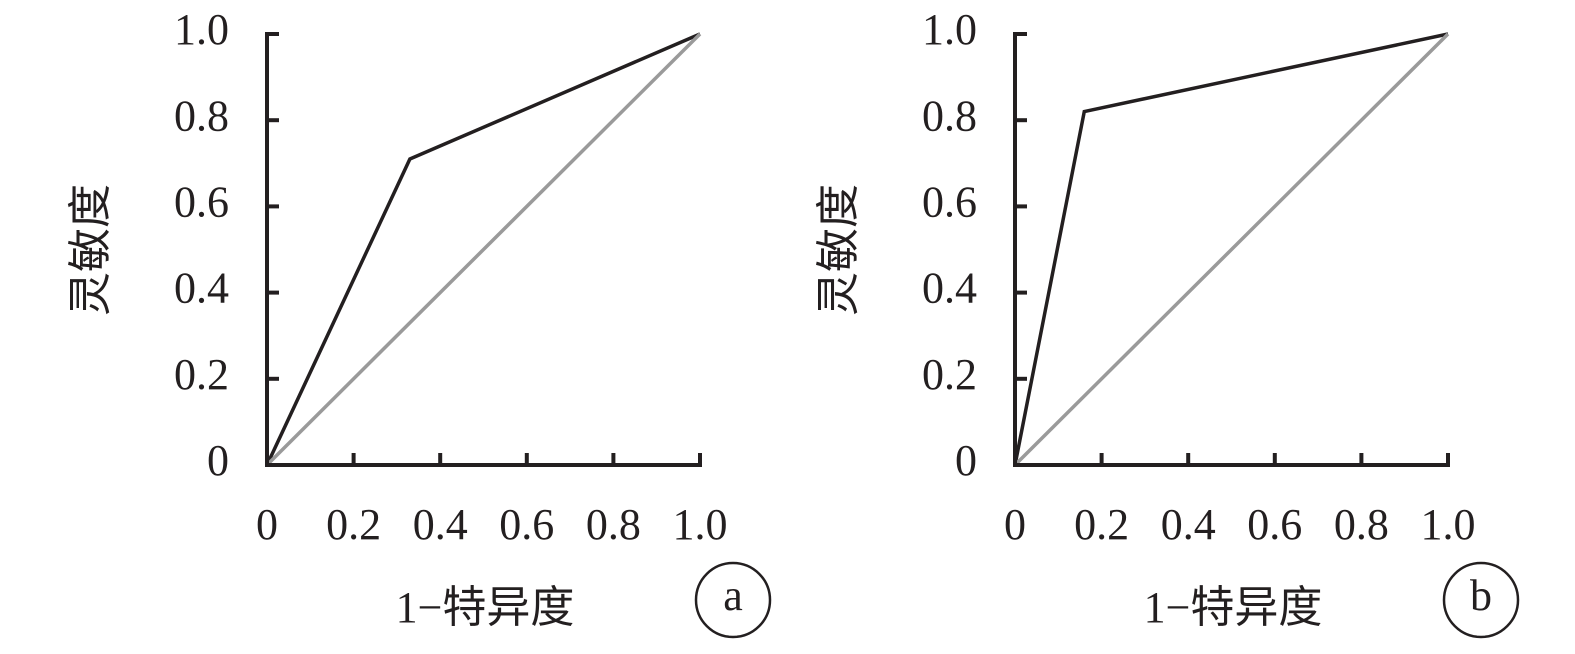 The width and height of the screenshot is (1575, 654). I want to click on panel-label: b, so click(1481, 595).